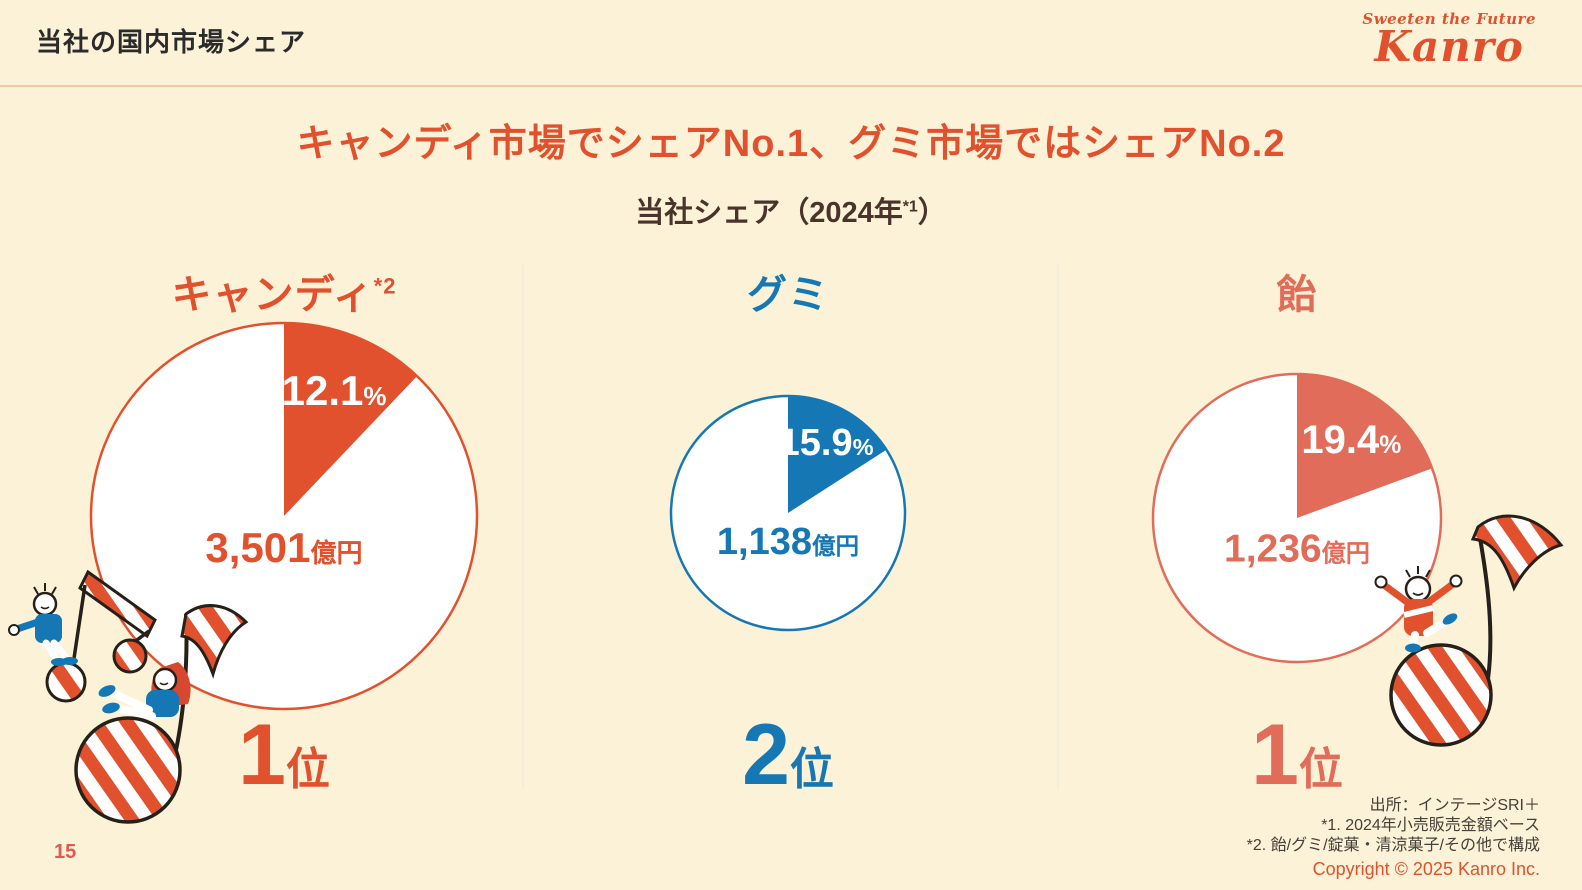  I want to click on share-percent: 19.4, so click(1340, 440).